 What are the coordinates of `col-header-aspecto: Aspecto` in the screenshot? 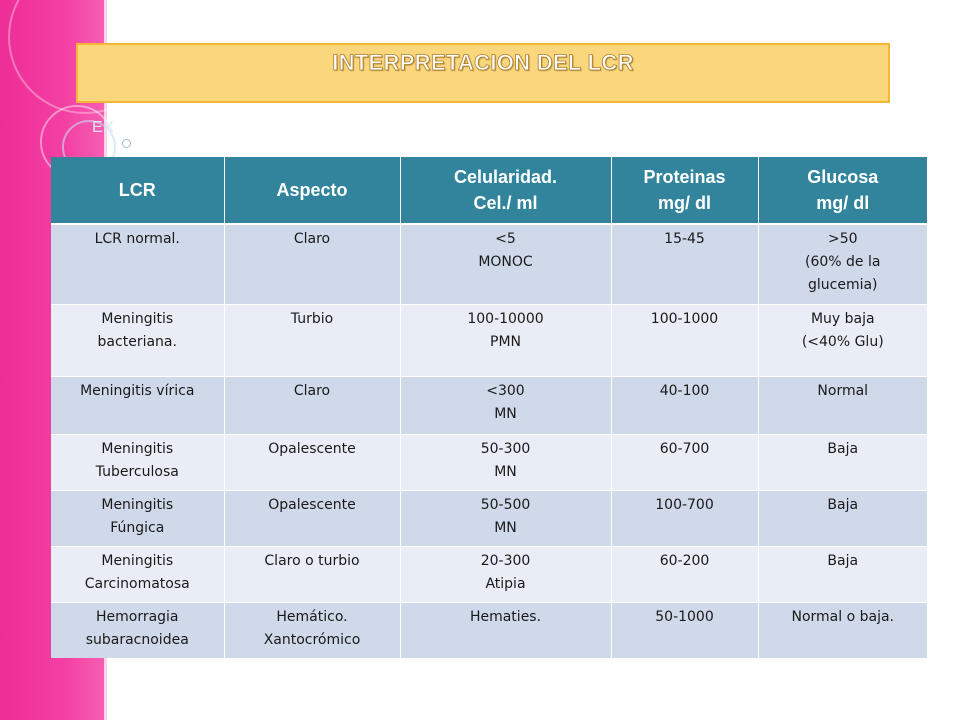 It's located at (311, 191).